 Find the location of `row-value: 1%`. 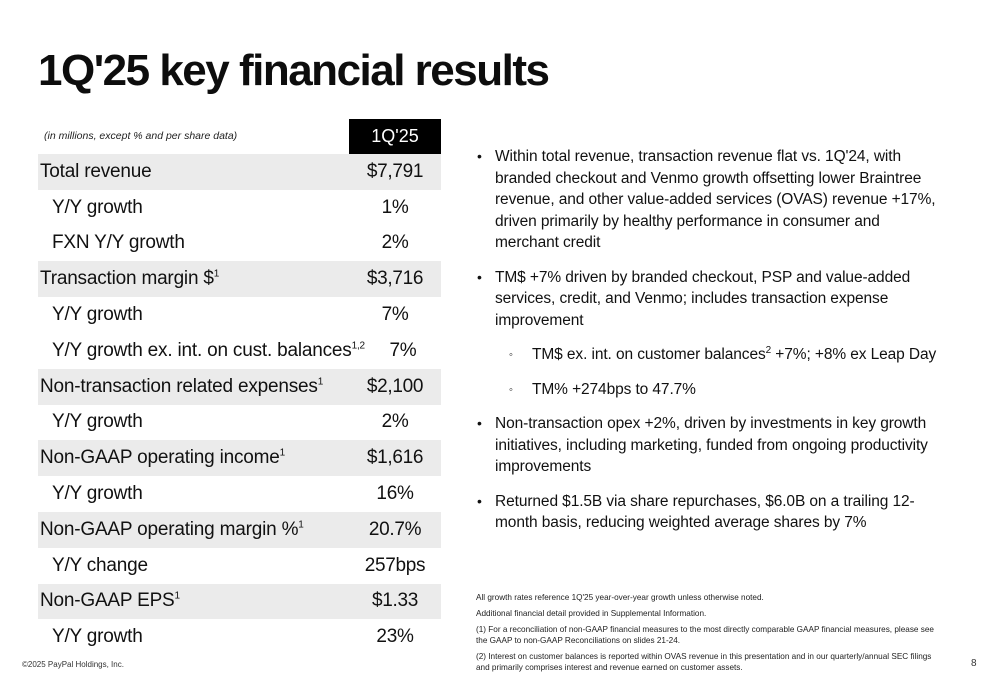

row-value: 1% is located at coordinates (395, 207).